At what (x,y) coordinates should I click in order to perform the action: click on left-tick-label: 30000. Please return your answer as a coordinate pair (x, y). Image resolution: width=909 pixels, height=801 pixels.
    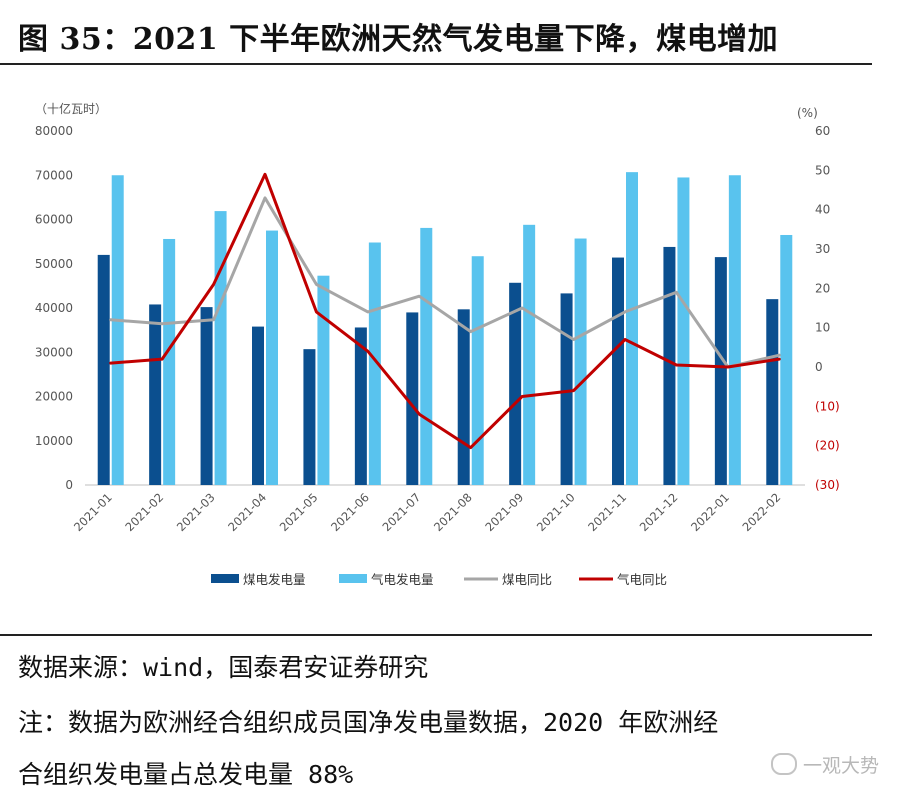
    Looking at the image, I should click on (54, 352).